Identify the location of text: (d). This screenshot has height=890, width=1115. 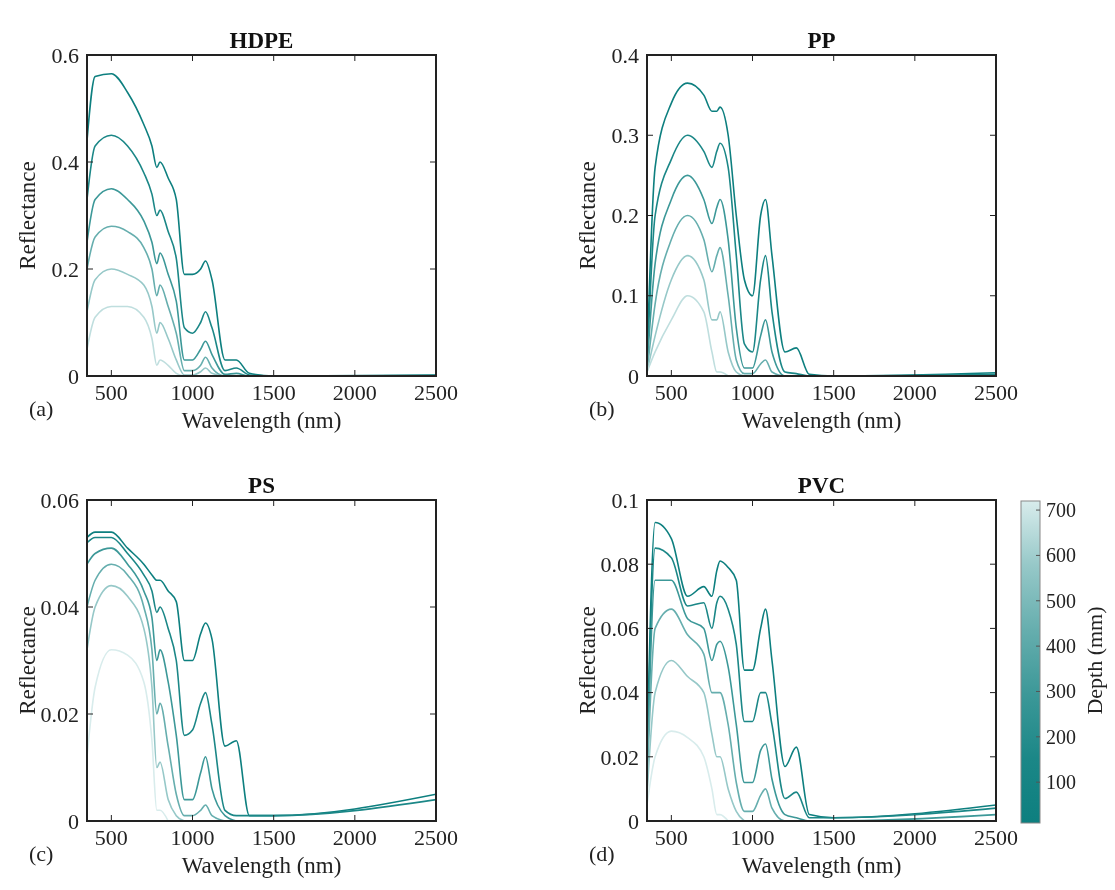
(602, 853).